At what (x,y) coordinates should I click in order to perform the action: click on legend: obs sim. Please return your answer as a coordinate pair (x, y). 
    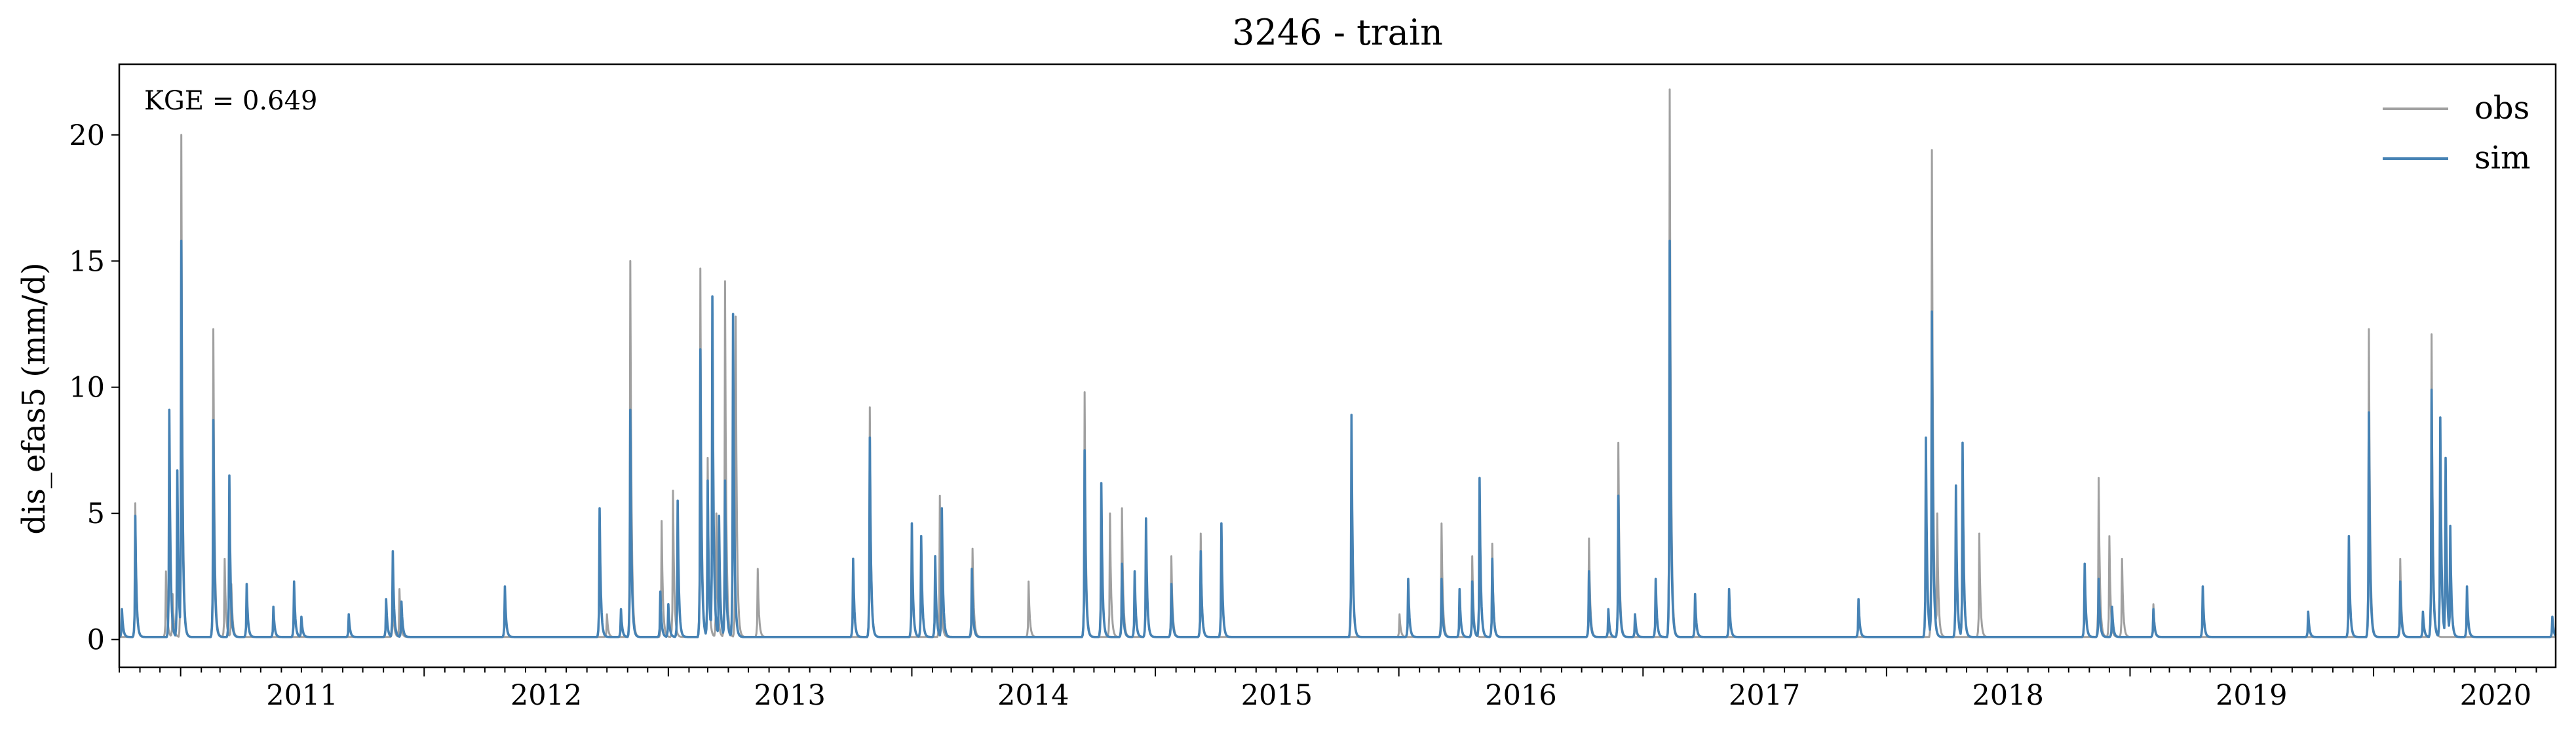
    Looking at the image, I should click on (2457, 133).